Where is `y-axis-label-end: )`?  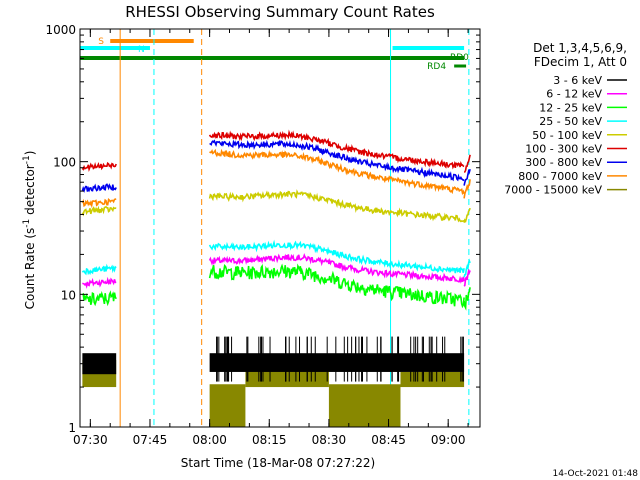 y-axis-label-end: ) is located at coordinates (30, 153).